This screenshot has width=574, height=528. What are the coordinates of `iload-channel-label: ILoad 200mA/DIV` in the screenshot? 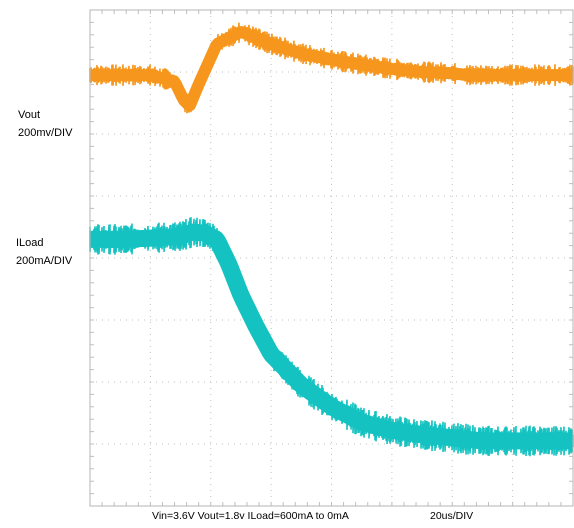 It's located at (44, 252).